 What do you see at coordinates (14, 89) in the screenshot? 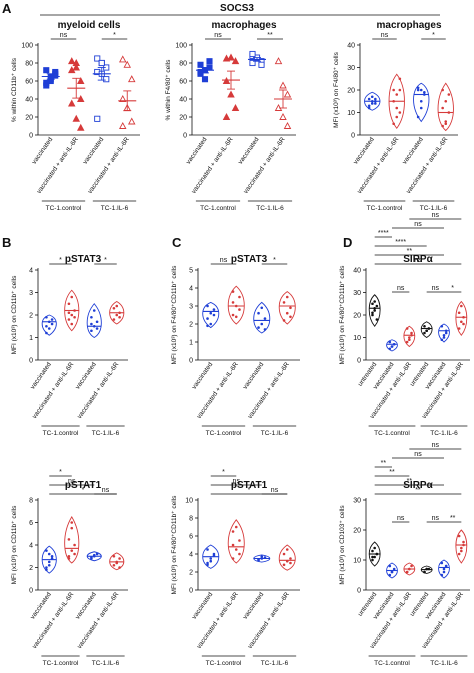
I see `y-axis-label: % within CD11b⁺ cells` at bounding box center [14, 89].